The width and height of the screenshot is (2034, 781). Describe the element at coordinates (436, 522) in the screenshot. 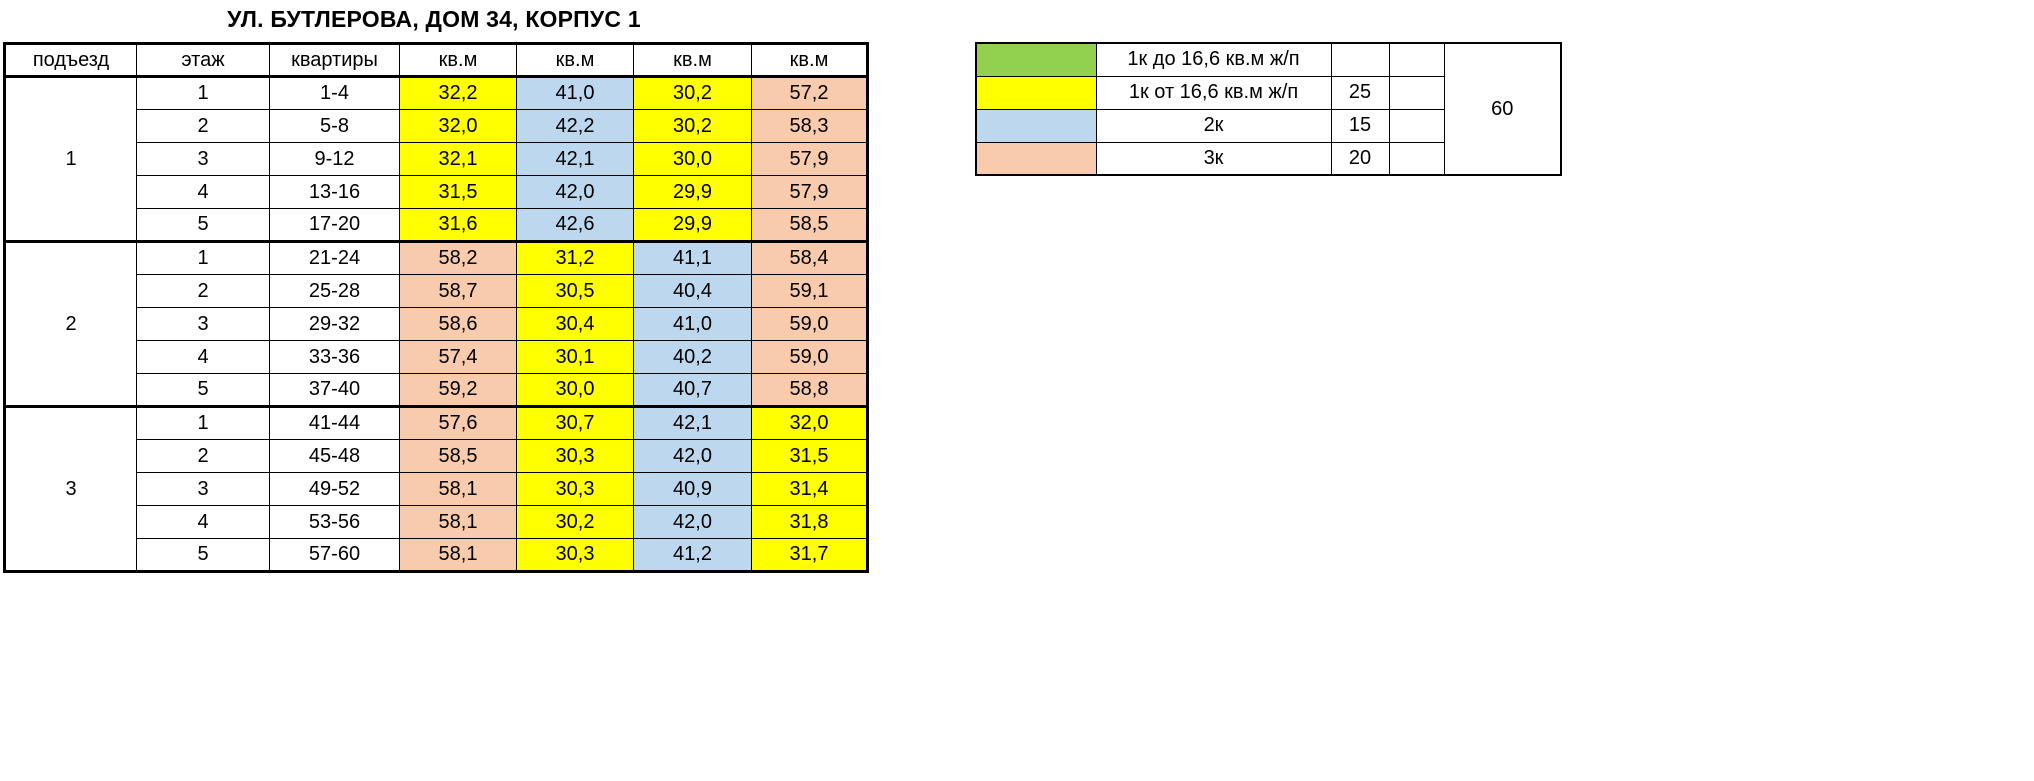

I see `floor-row: 4 53-56 58,1 30,2 42,0 31,8` at that location.